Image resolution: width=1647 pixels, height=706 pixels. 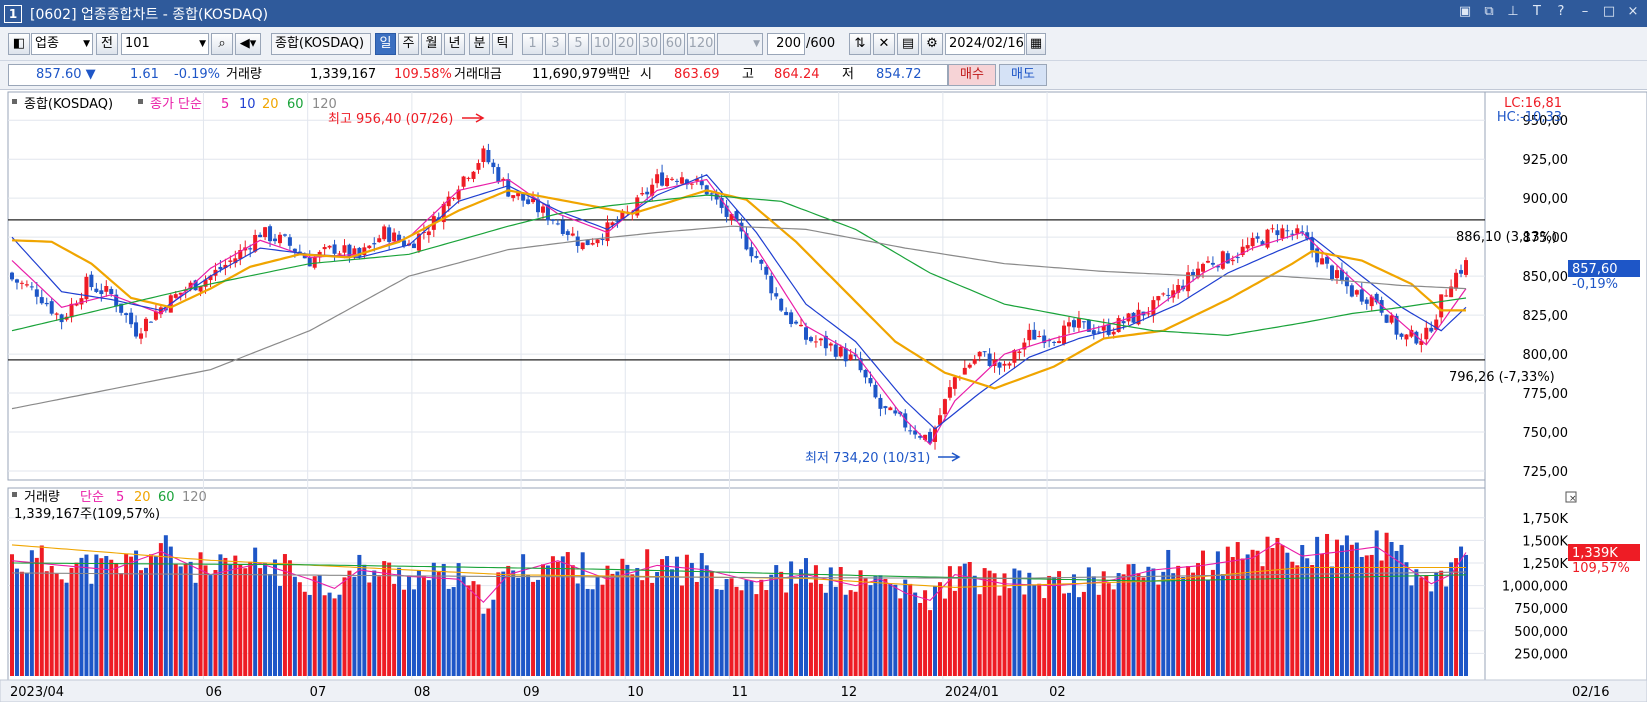 What do you see at coordinates (650, 44) in the screenshot?
I see `interval-30: 30` at bounding box center [650, 44].